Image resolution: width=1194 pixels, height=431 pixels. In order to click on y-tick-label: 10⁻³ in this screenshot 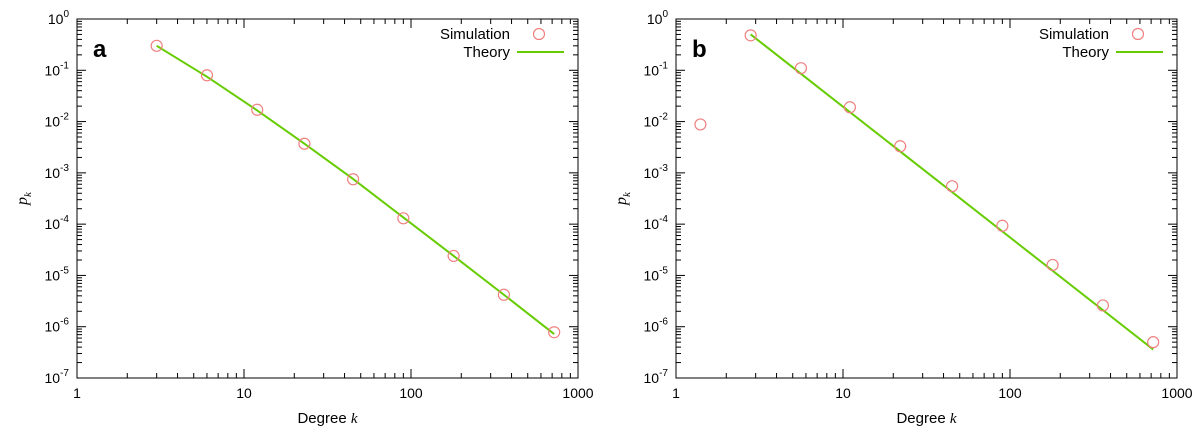, I will do `click(57, 172)`.